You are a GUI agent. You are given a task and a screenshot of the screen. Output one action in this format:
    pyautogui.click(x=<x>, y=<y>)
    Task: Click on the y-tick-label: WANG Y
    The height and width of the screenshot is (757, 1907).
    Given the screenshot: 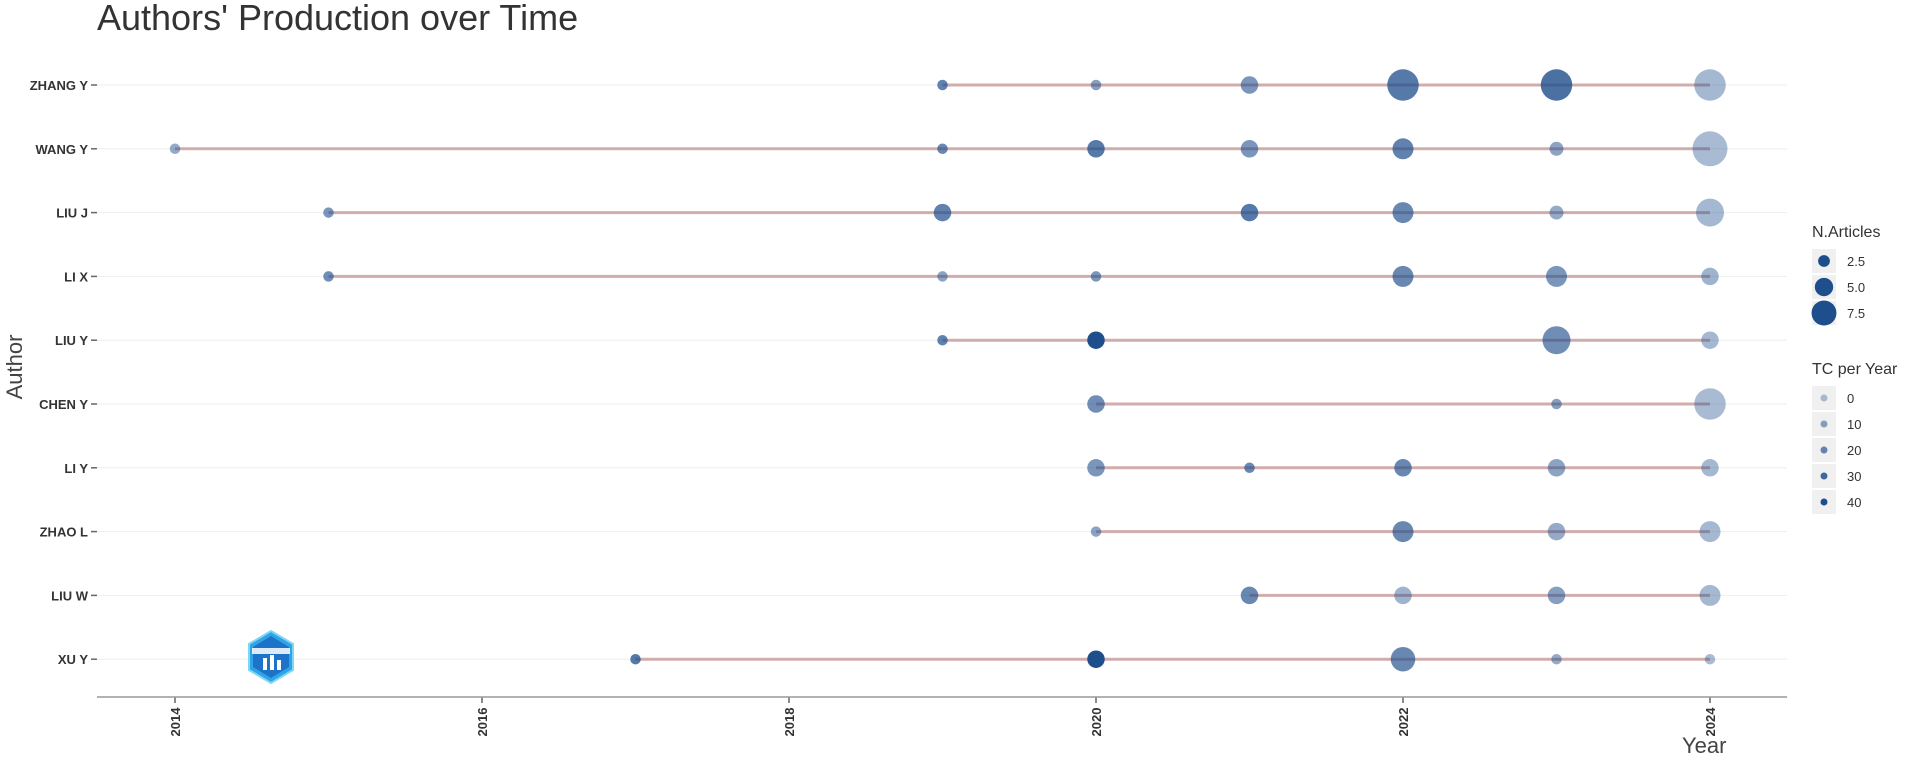 What is the action you would take?
    pyautogui.click(x=62, y=149)
    